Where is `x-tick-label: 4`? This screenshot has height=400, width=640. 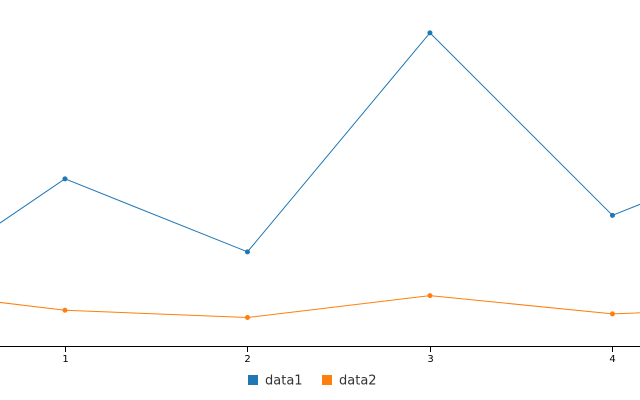 x-tick-label: 4 is located at coordinates (612, 359).